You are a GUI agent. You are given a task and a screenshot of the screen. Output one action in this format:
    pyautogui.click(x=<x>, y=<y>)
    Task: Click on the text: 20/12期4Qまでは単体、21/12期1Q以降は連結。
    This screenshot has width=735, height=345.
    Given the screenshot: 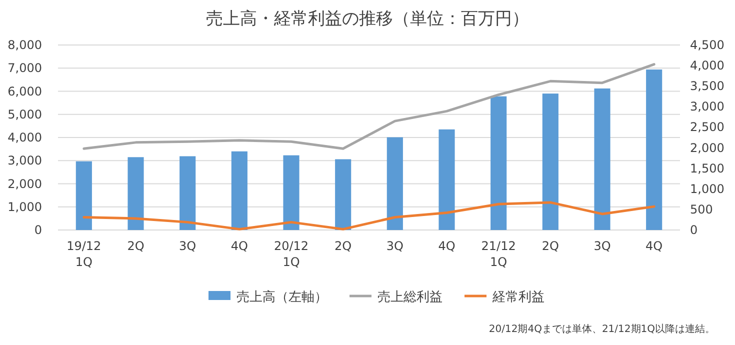 What is the action you would take?
    pyautogui.click(x=601, y=329)
    